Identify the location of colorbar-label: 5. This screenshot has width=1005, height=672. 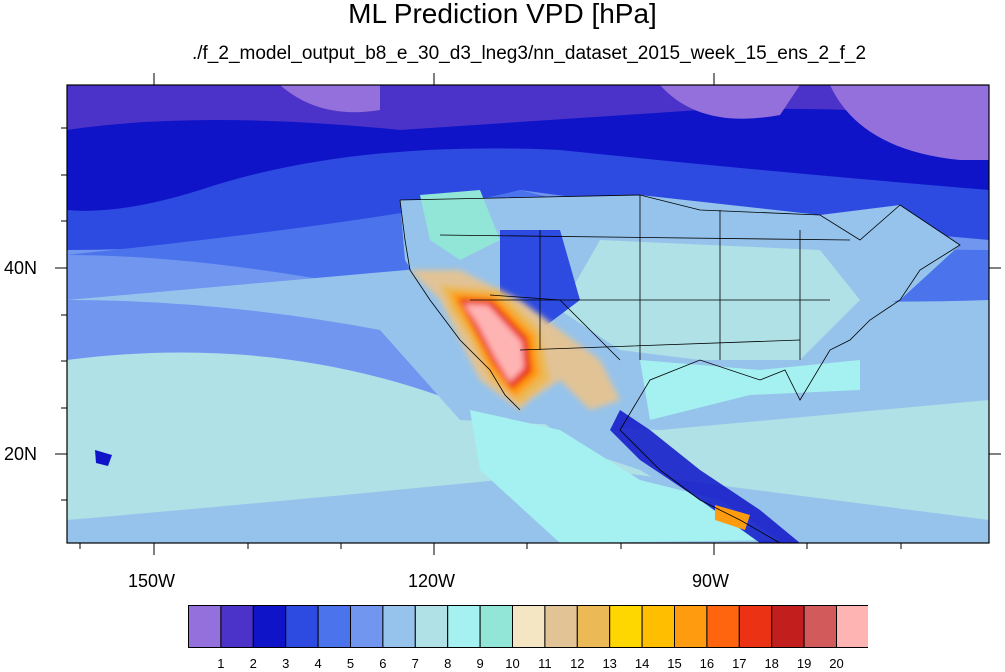
(350, 663).